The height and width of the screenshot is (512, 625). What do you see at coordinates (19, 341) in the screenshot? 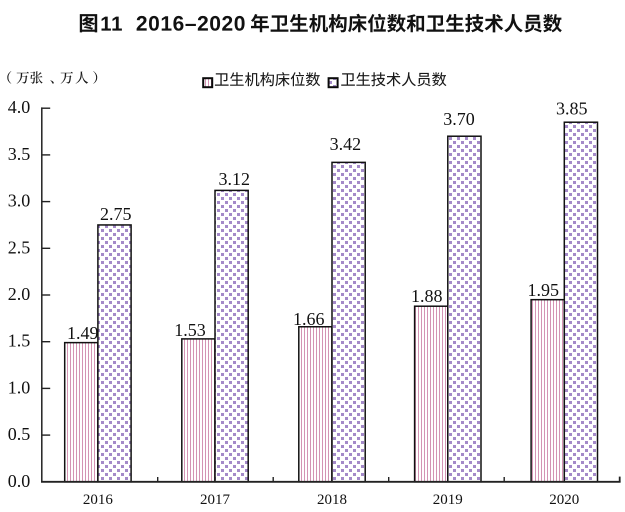
I see `svg-text: 1.5` at bounding box center [19, 341].